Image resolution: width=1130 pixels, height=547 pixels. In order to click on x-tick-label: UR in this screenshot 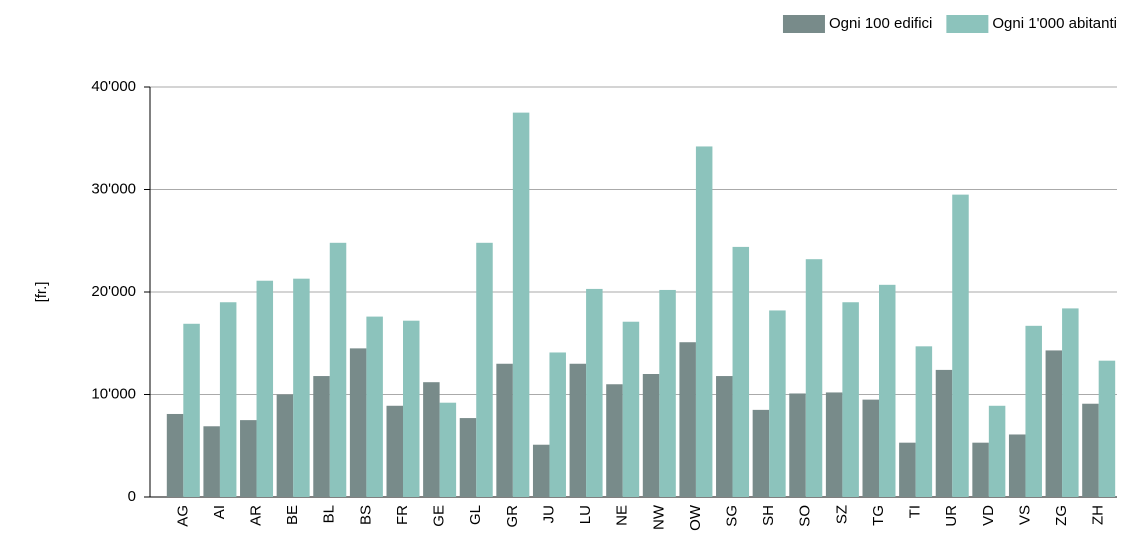, I will do `click(951, 516)`.